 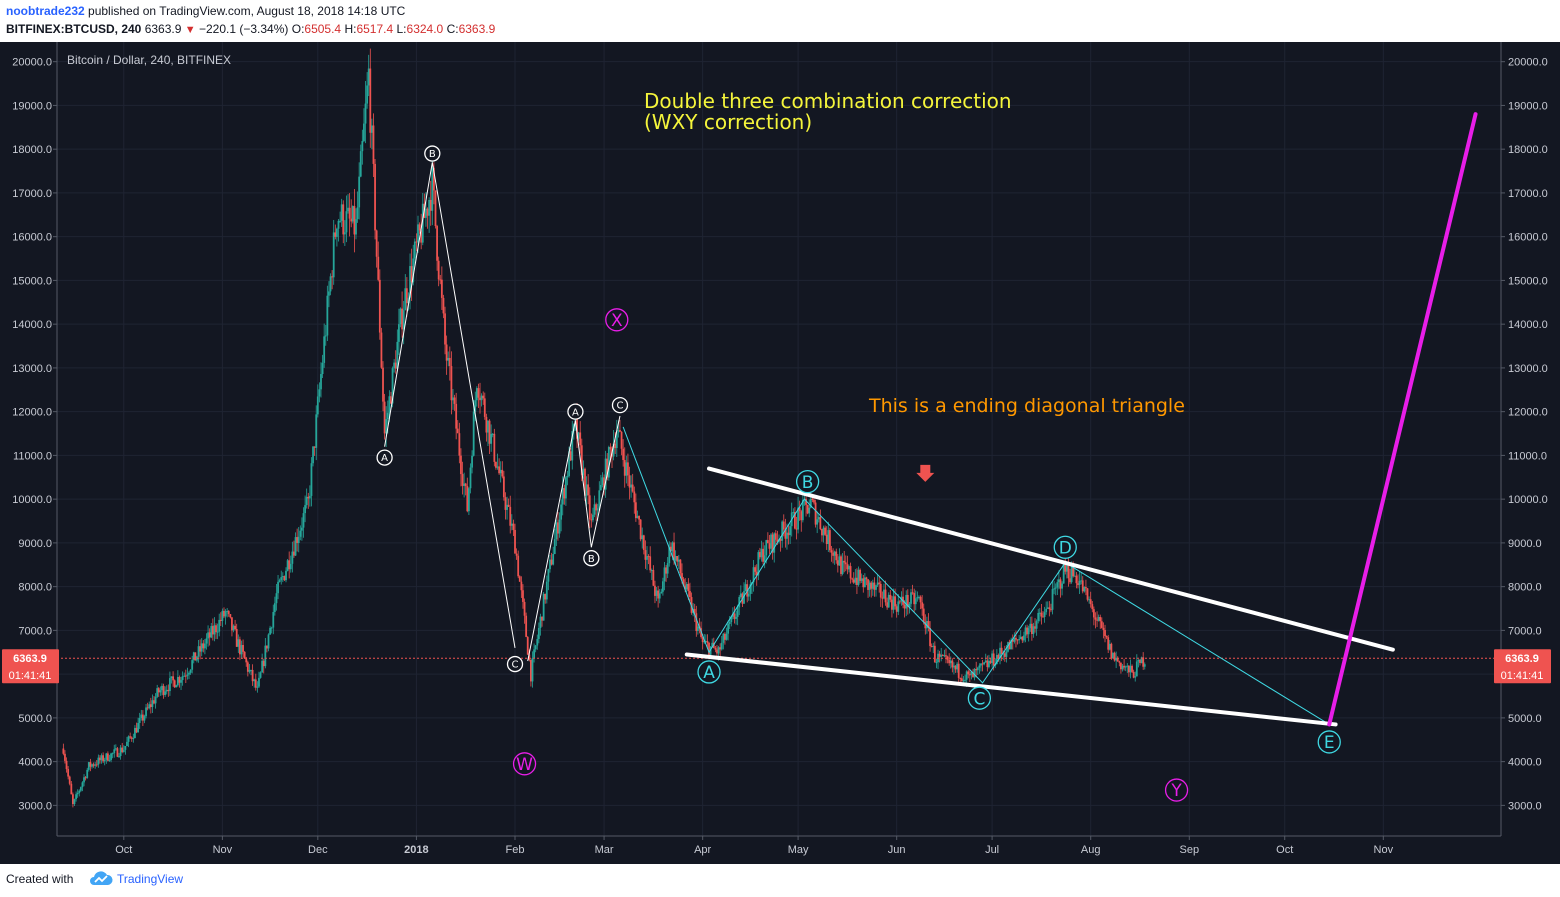 What do you see at coordinates (375, 29) in the screenshot?
I see `high-value: 6517.4` at bounding box center [375, 29].